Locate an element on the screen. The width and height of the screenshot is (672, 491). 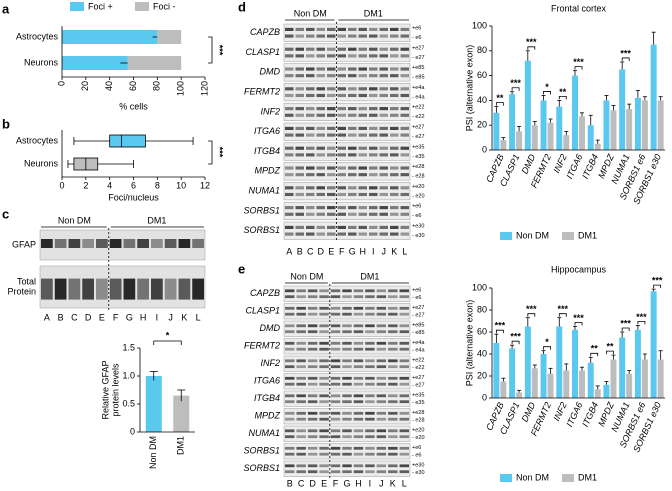
y-tick-label: 0 is located at coordinates (132, 431).